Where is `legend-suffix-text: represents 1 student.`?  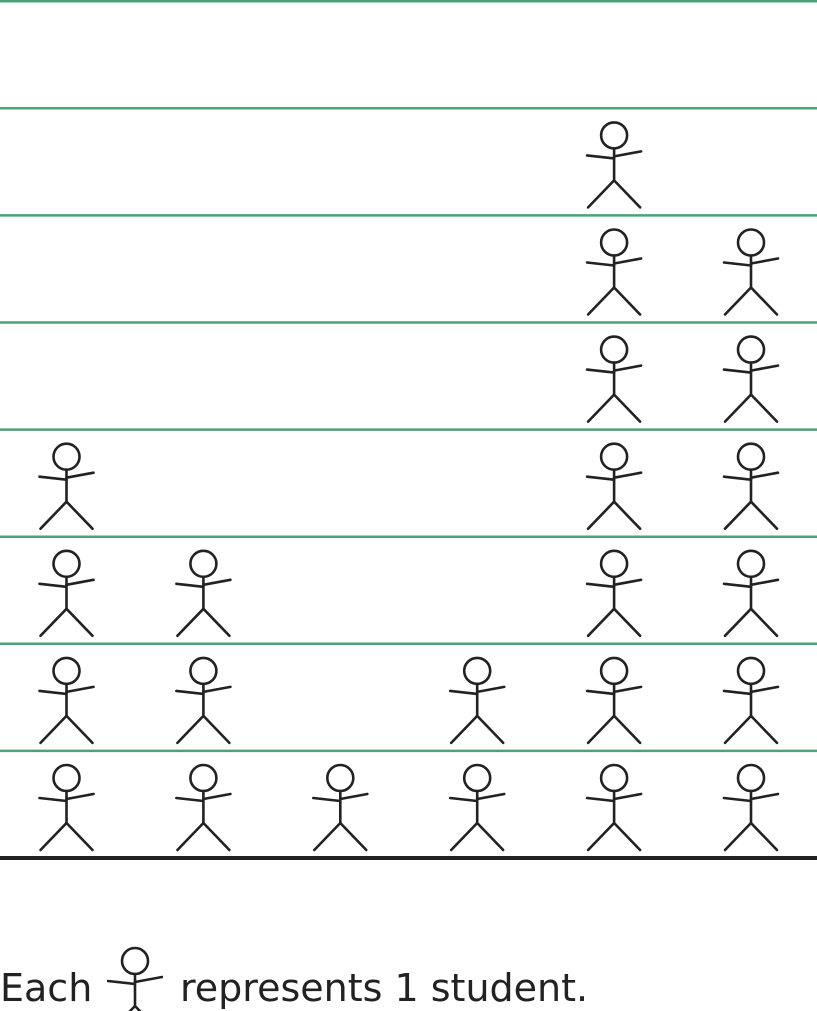
legend-suffix-text: represents 1 student. is located at coordinates (384, 988).